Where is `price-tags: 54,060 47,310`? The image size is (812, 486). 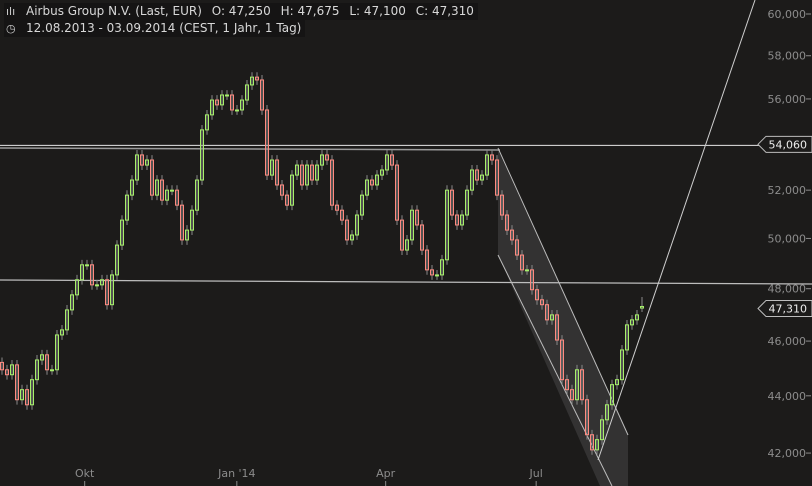
price-tags: 54,060 47,310 is located at coordinates (784, 226).